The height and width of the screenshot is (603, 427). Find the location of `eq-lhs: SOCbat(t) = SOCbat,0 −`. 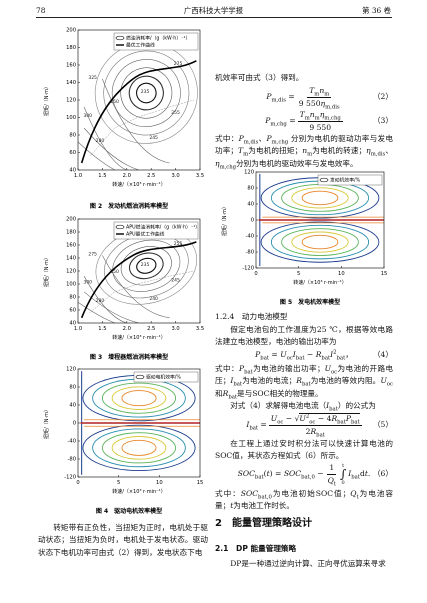

eq-lhs: SOCbat(t) = SOCbat,0 − is located at coordinates (281, 474).